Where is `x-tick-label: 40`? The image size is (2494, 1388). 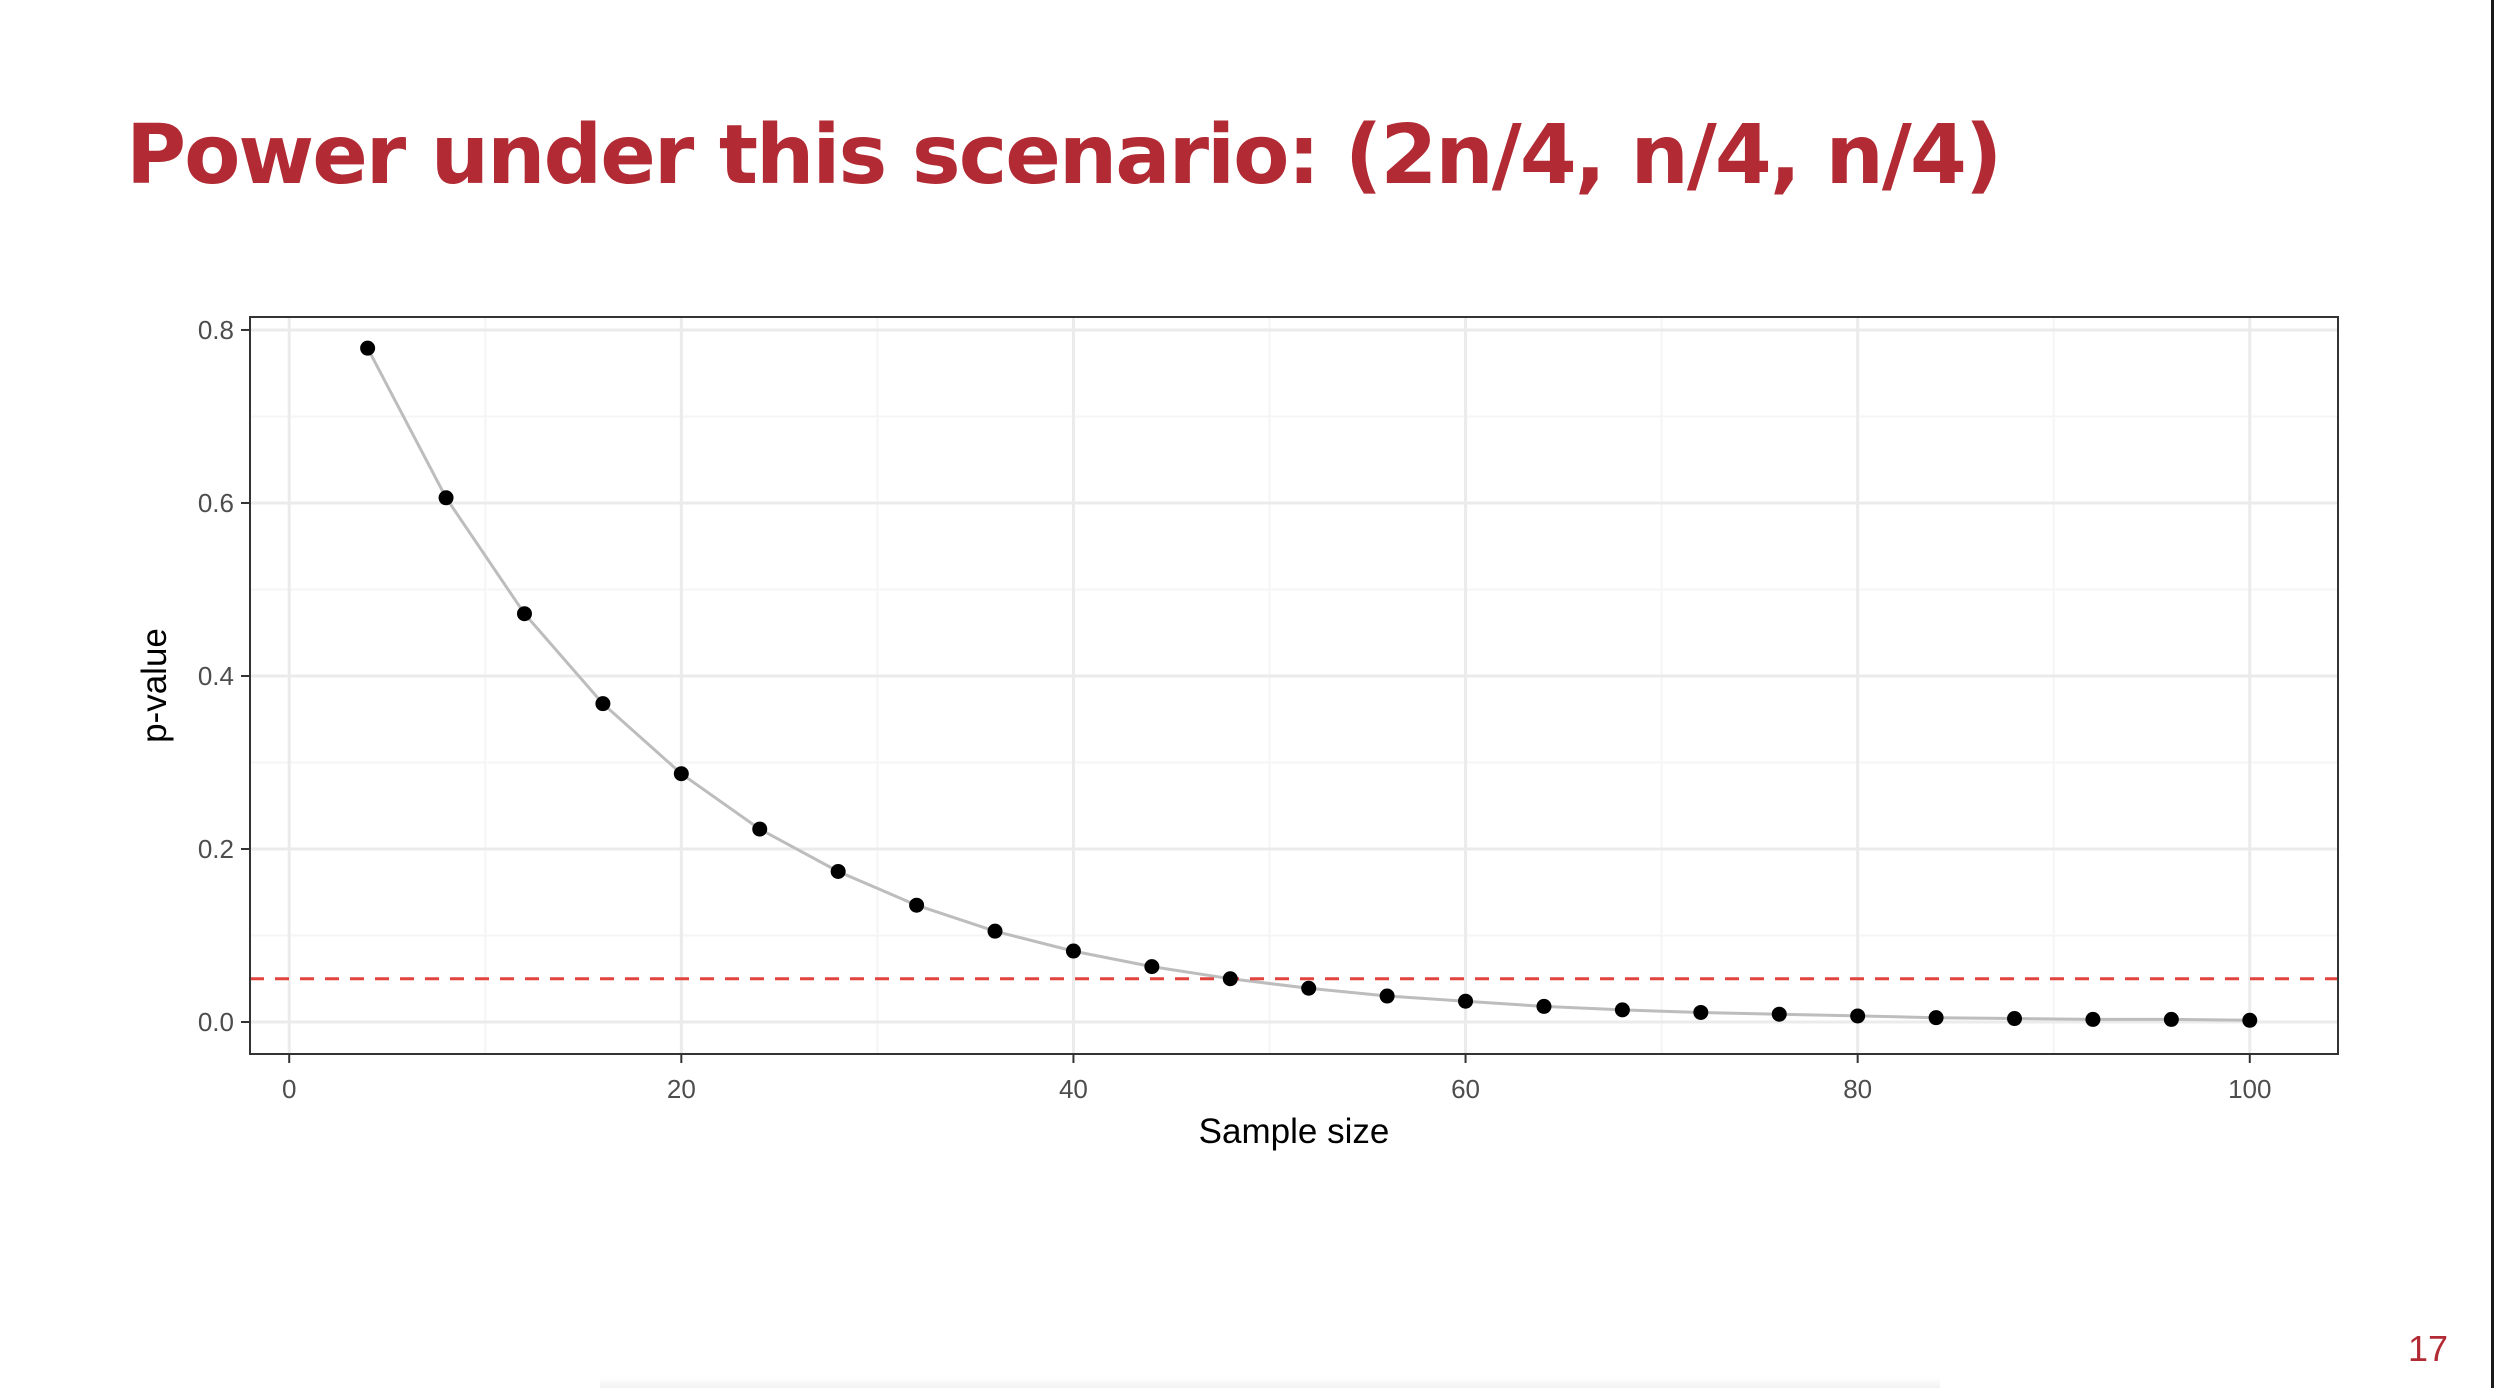
x-tick-label: 40 is located at coordinates (1073, 1089).